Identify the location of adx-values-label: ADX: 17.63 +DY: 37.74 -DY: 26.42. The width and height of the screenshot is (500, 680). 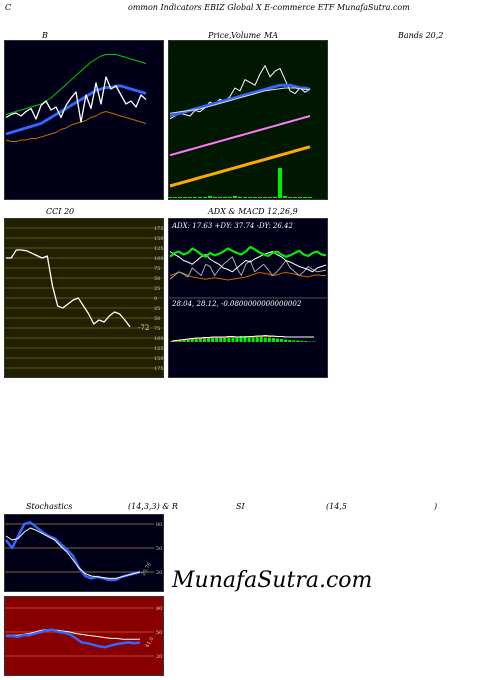
(232, 226).